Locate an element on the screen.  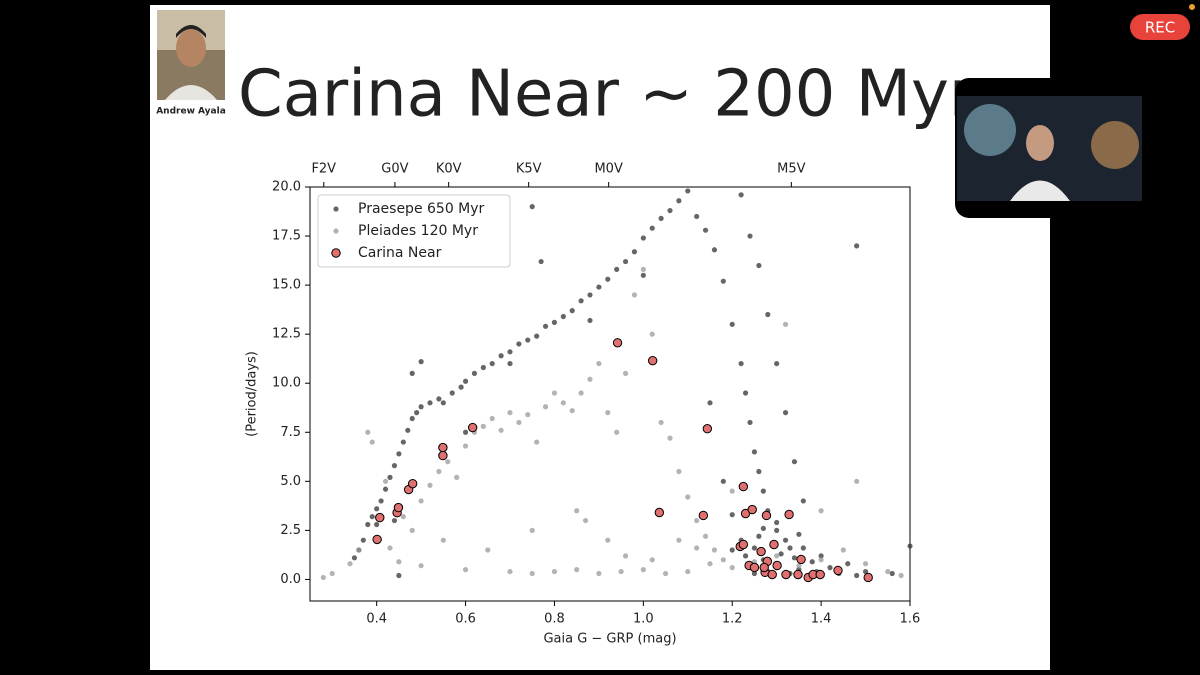
participant-name: Andrew Ayala is located at coordinates (191, 112).